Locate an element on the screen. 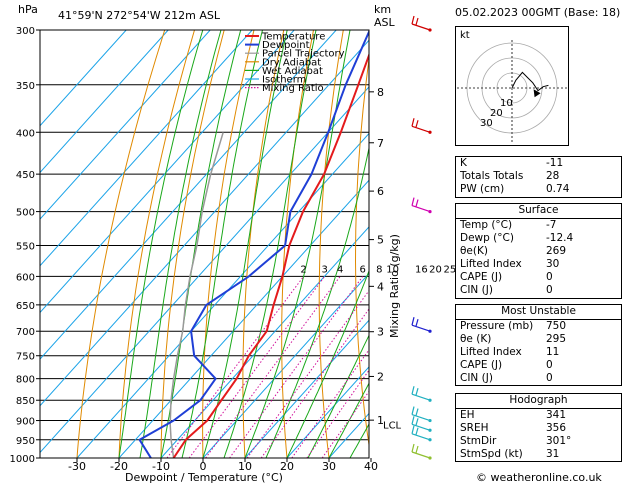 This screenshot has width=629, height=486. mixing-ratio-label: 4 is located at coordinates (340, 269).